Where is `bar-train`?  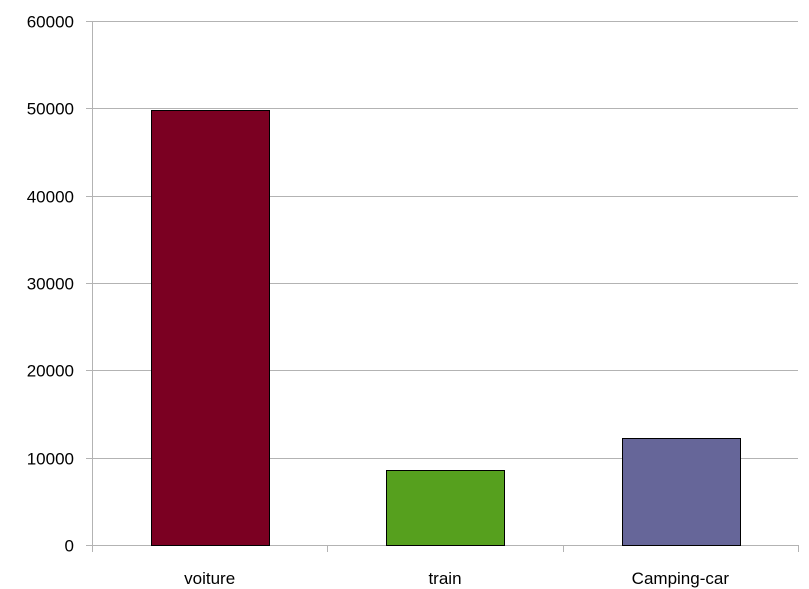
bar-train is located at coordinates (445, 508).